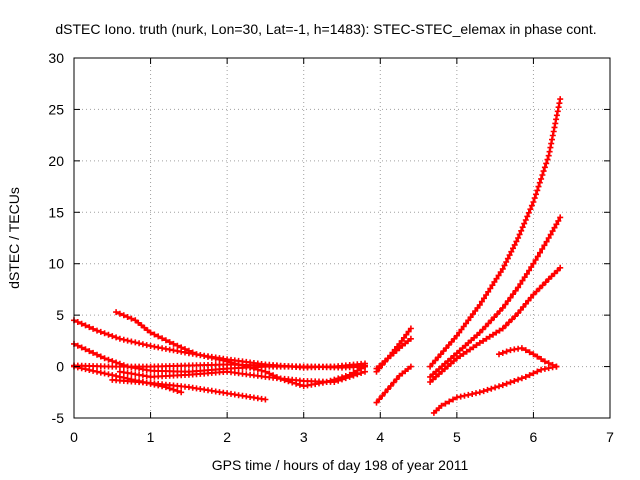  Describe the element at coordinates (60, 315) in the screenshot. I see `y-tick-label: 5` at that location.